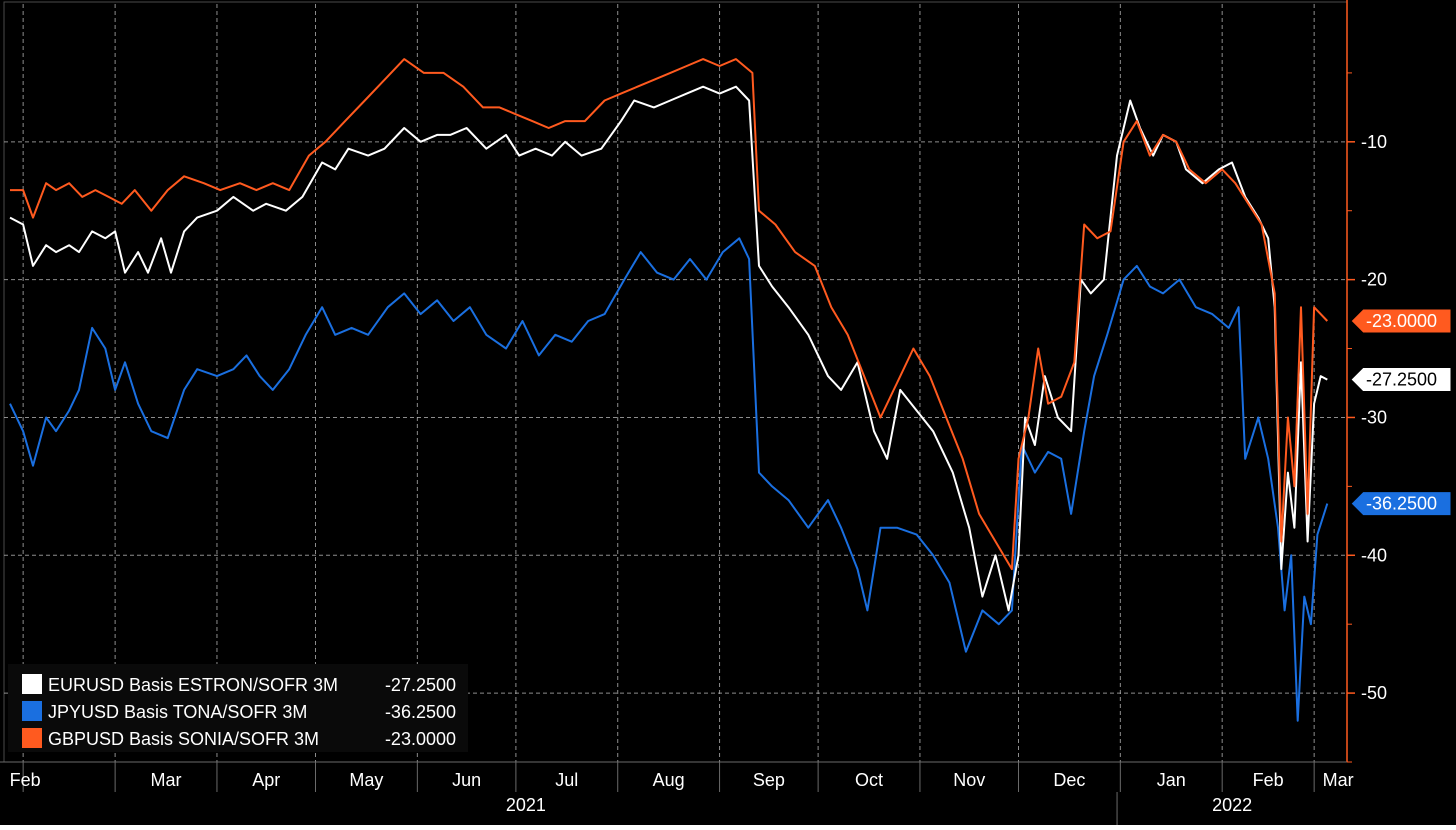 This screenshot has height=830, width=1456. Describe the element at coordinates (366, 780) in the screenshot. I see `x-tick-label: May` at that location.